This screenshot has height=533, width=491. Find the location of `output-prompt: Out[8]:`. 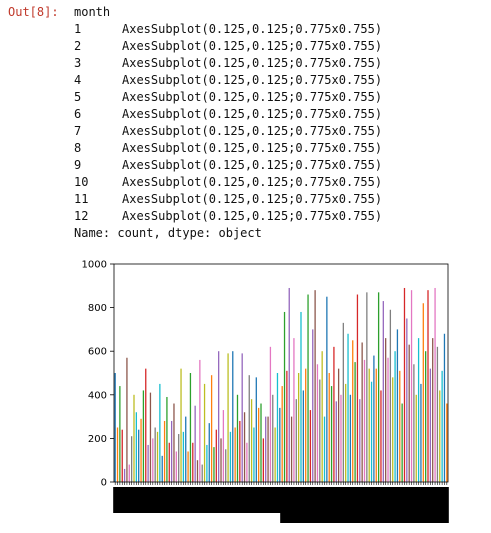

output-prompt: Out[8]: is located at coordinates (33, 12).